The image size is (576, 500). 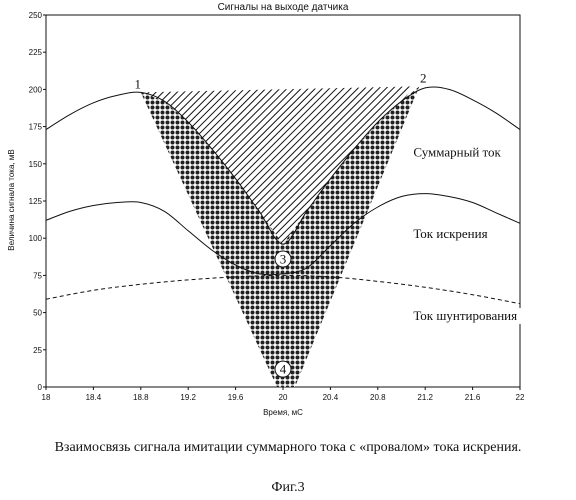 What do you see at coordinates (283, 7) in the screenshot?
I see `chart-title: Сигналы на выходе датчика` at bounding box center [283, 7].